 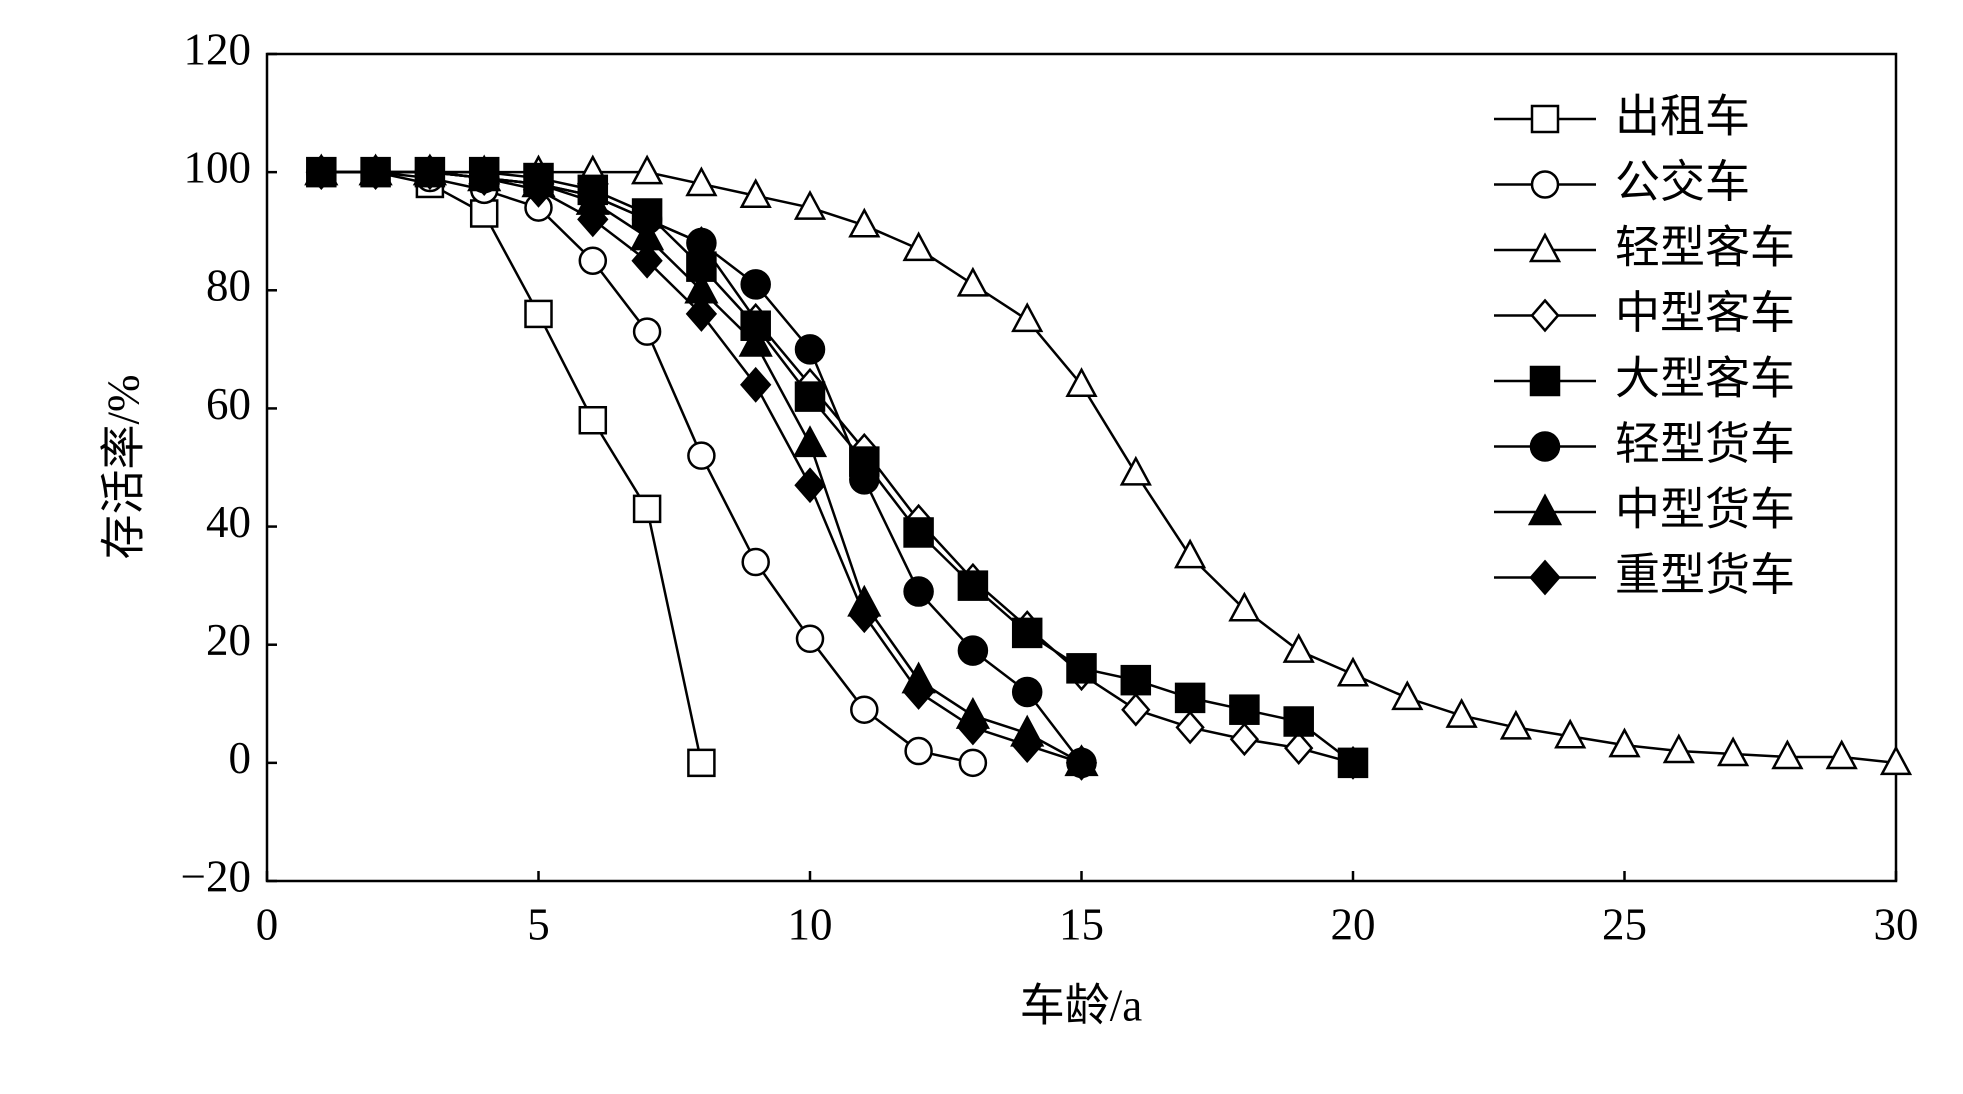 I want to click on x-tick-label: 10, so click(x=810, y=924).